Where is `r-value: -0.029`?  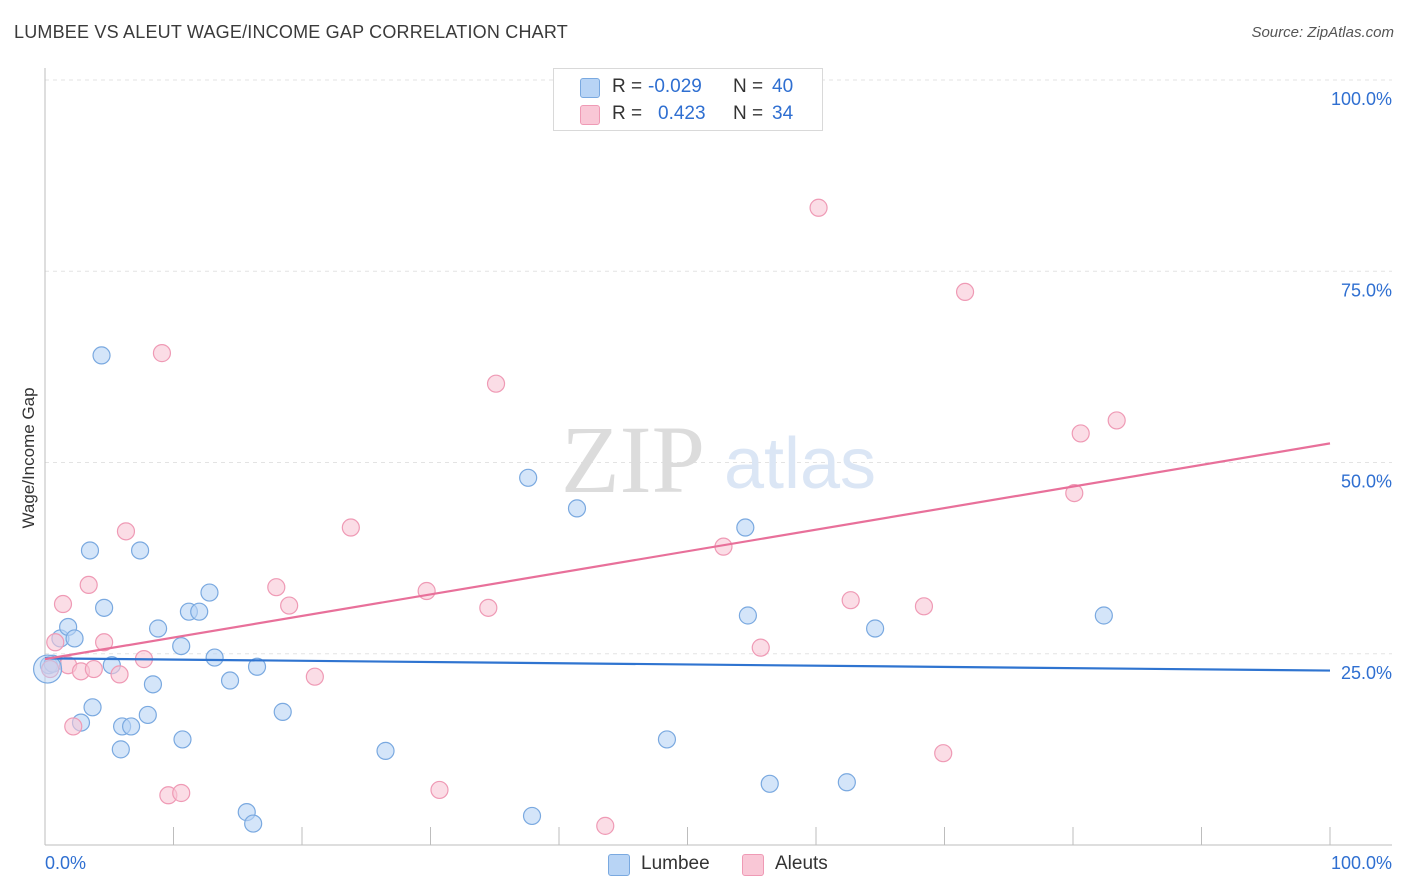
r-value: -0.029 is located at coordinates (675, 86).